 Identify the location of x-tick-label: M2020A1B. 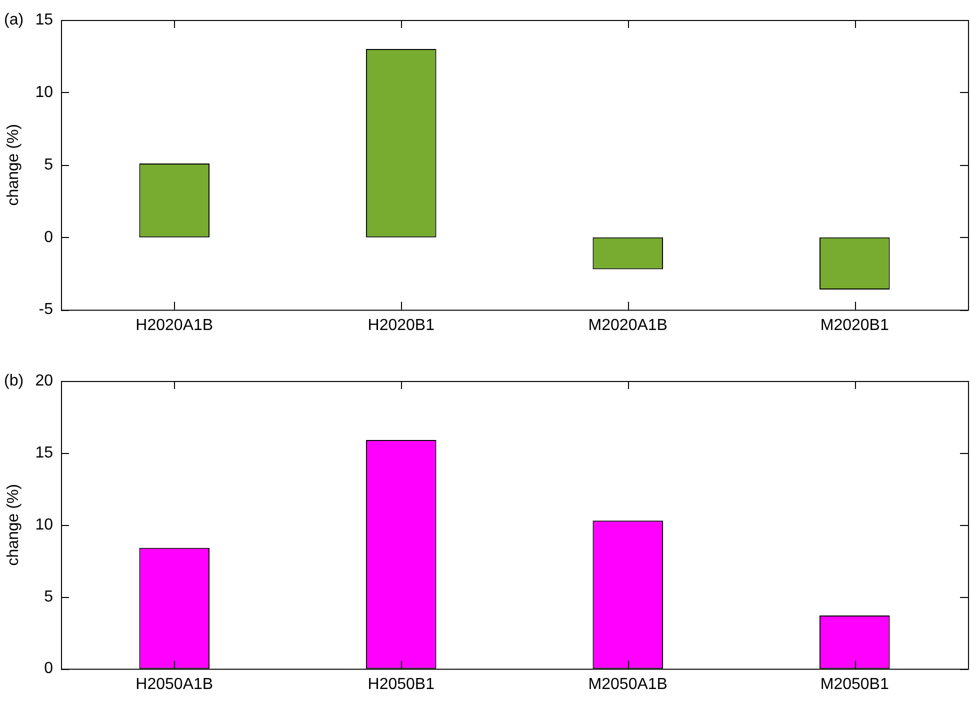
(628, 325).